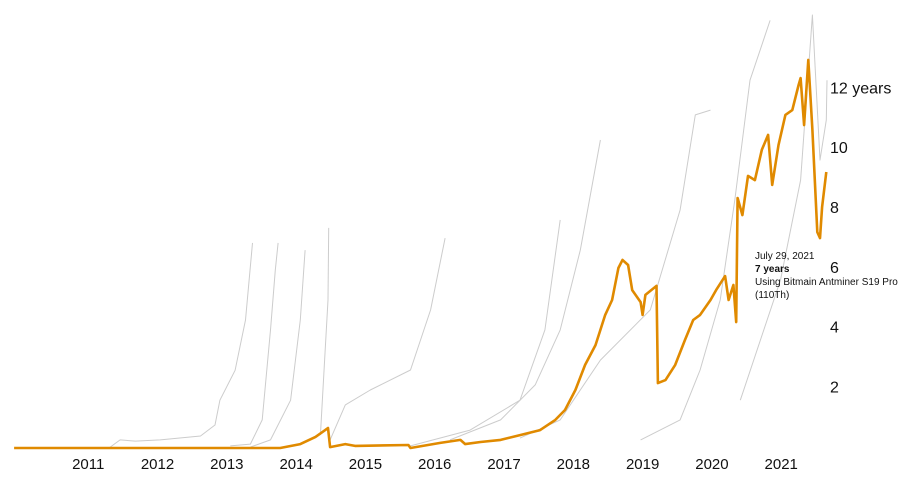 This screenshot has width=904, height=495. I want to click on y-tick-label: 12 years, so click(860, 88).